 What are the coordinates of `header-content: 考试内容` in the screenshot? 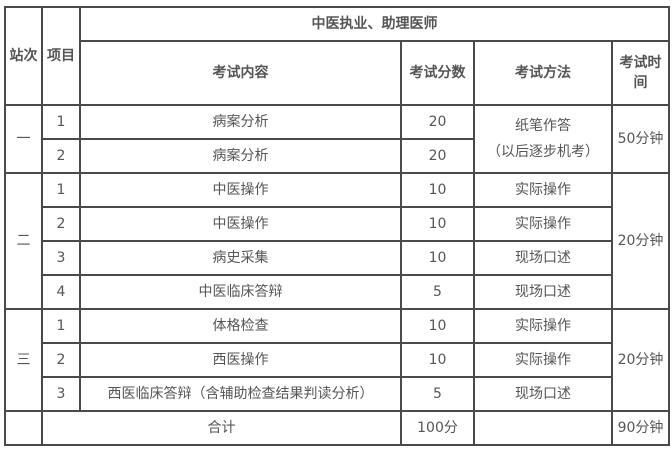 It's located at (240, 73).